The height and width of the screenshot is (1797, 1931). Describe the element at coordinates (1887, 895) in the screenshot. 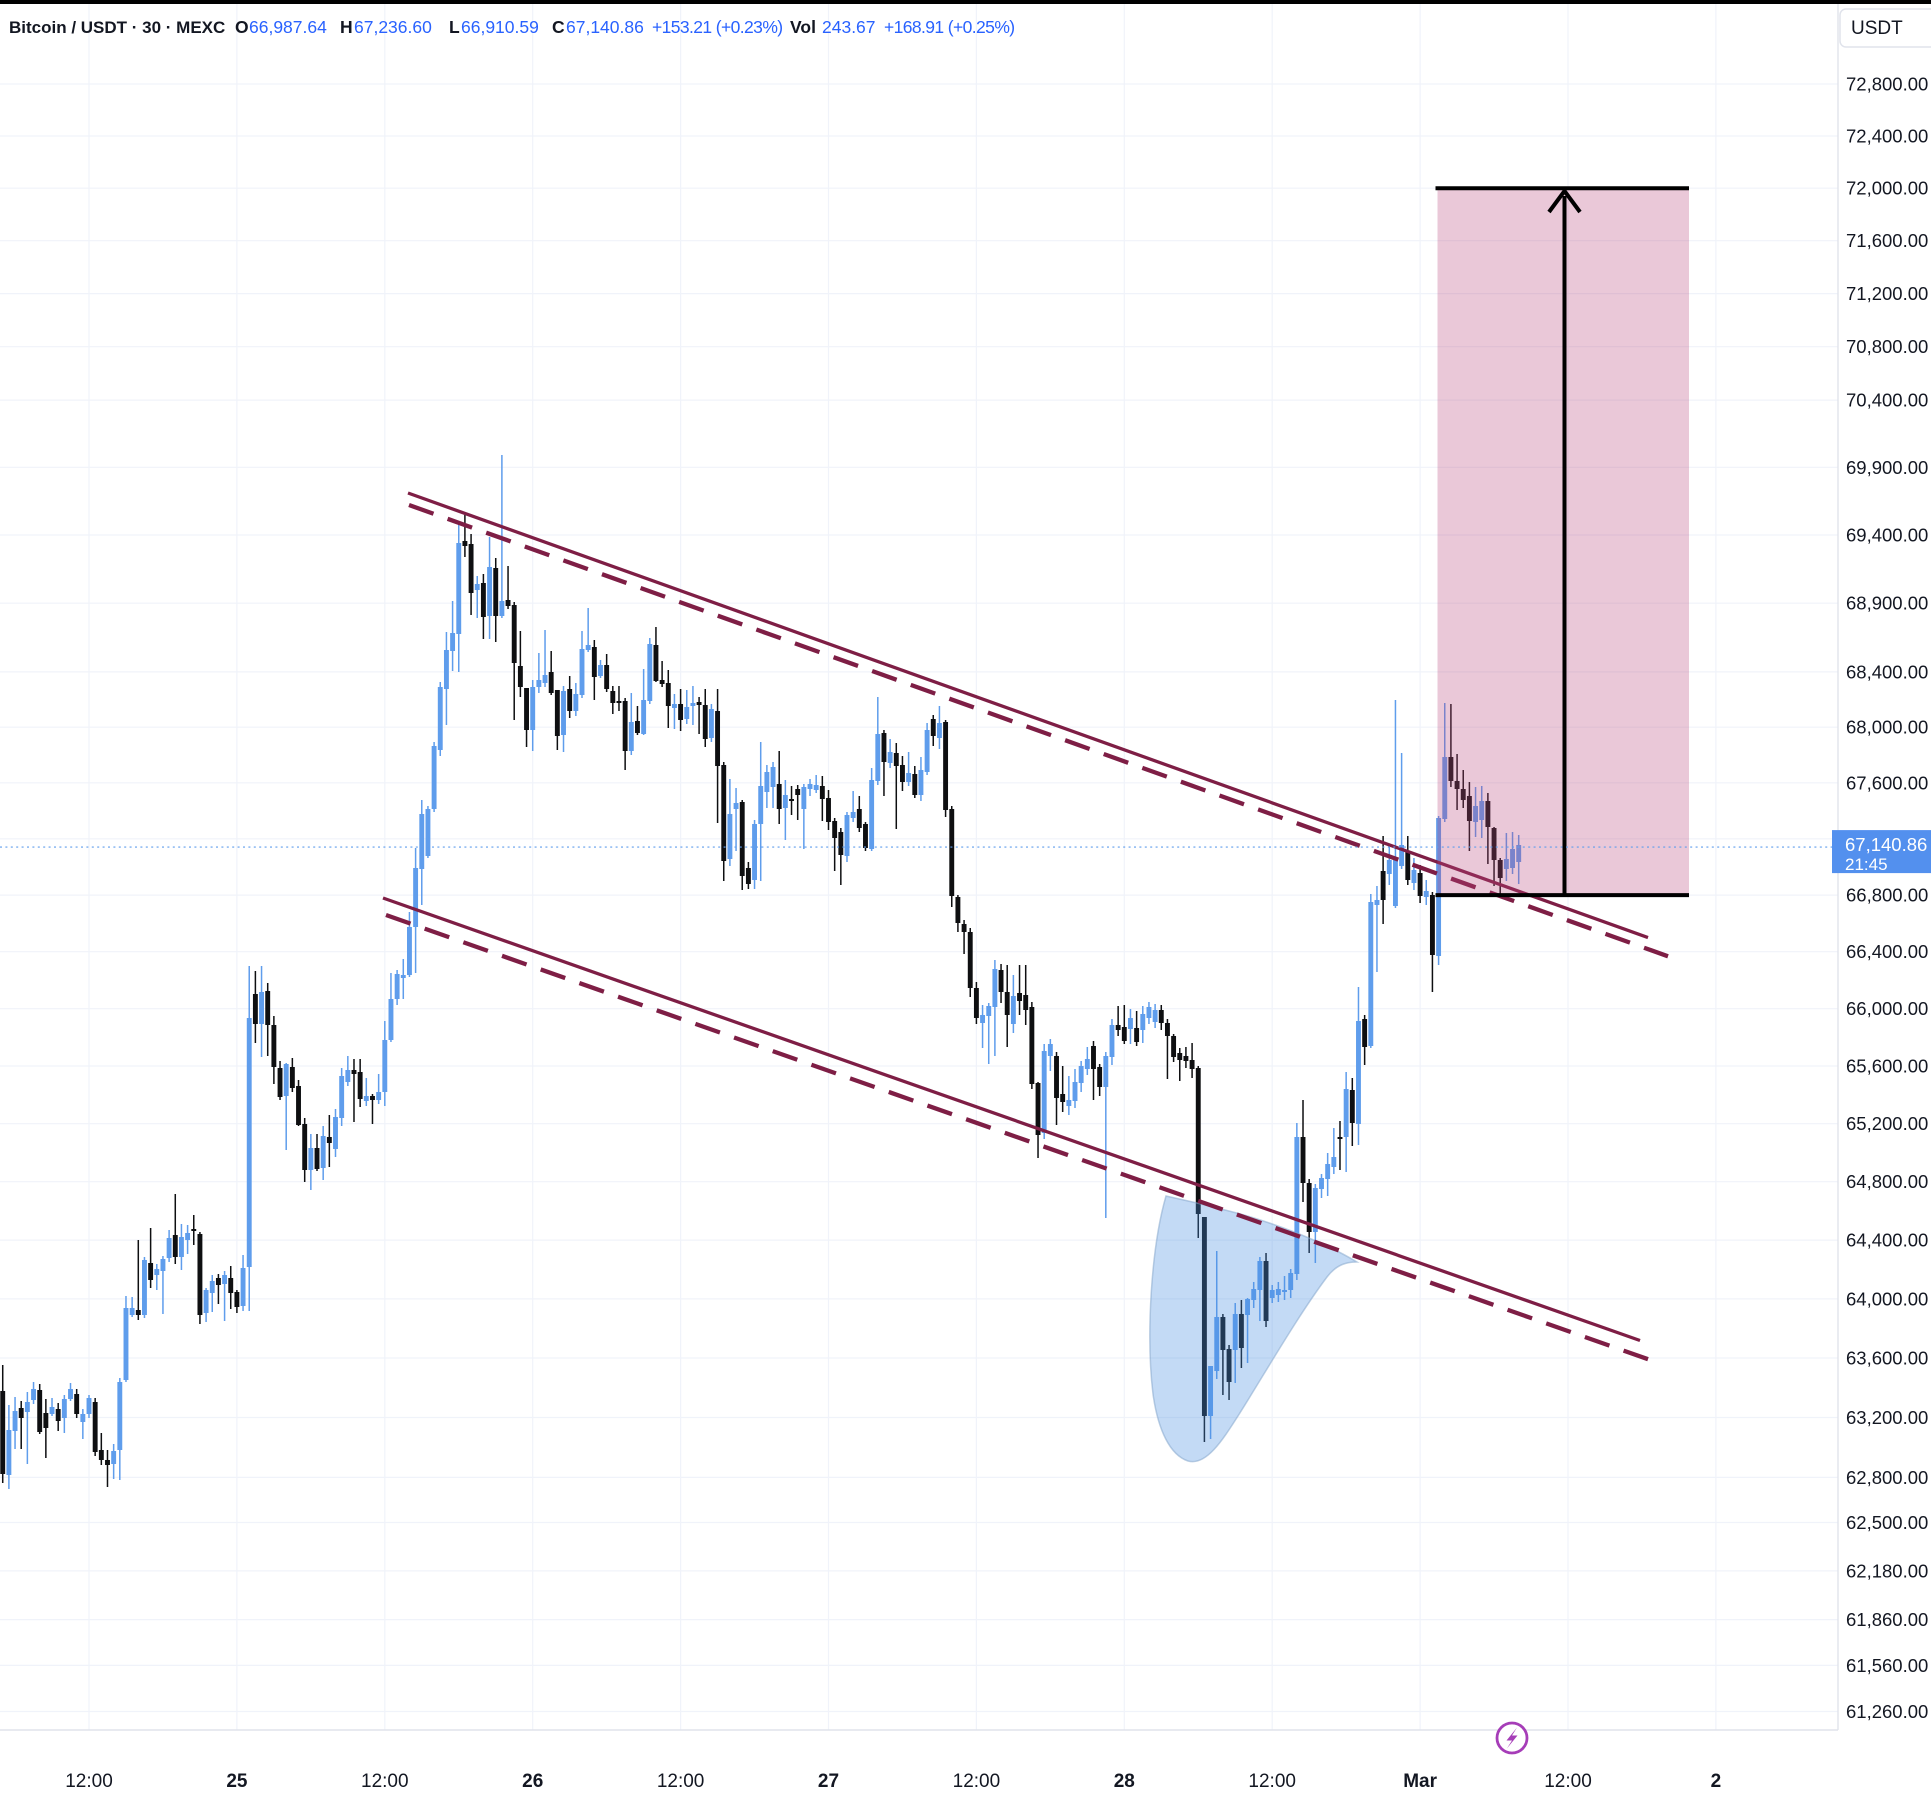

I see `svg-text: 66,800.00` at that location.